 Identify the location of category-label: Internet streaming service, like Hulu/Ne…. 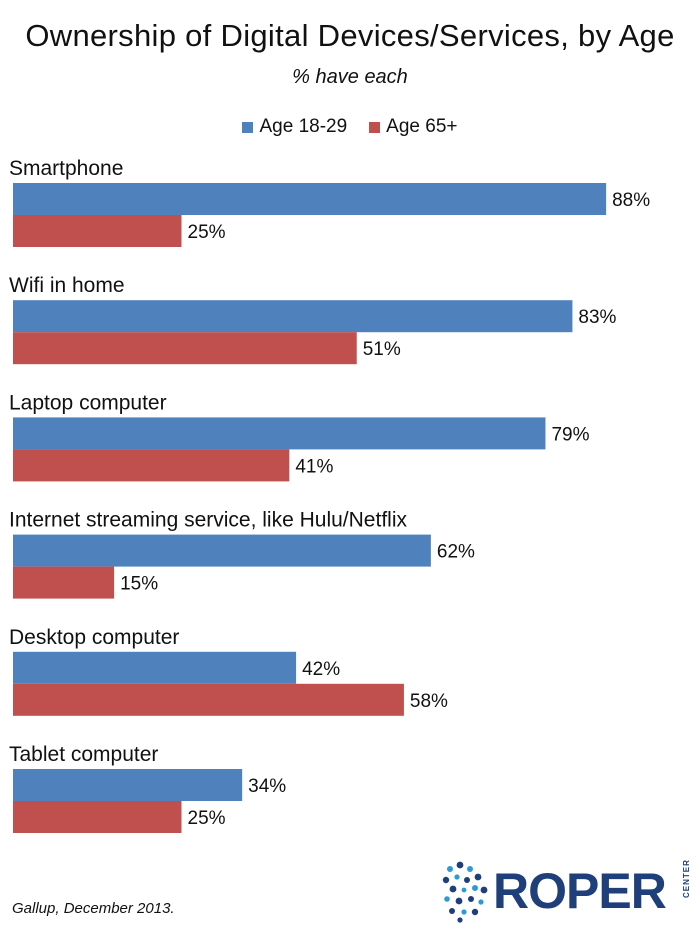
(208, 520).